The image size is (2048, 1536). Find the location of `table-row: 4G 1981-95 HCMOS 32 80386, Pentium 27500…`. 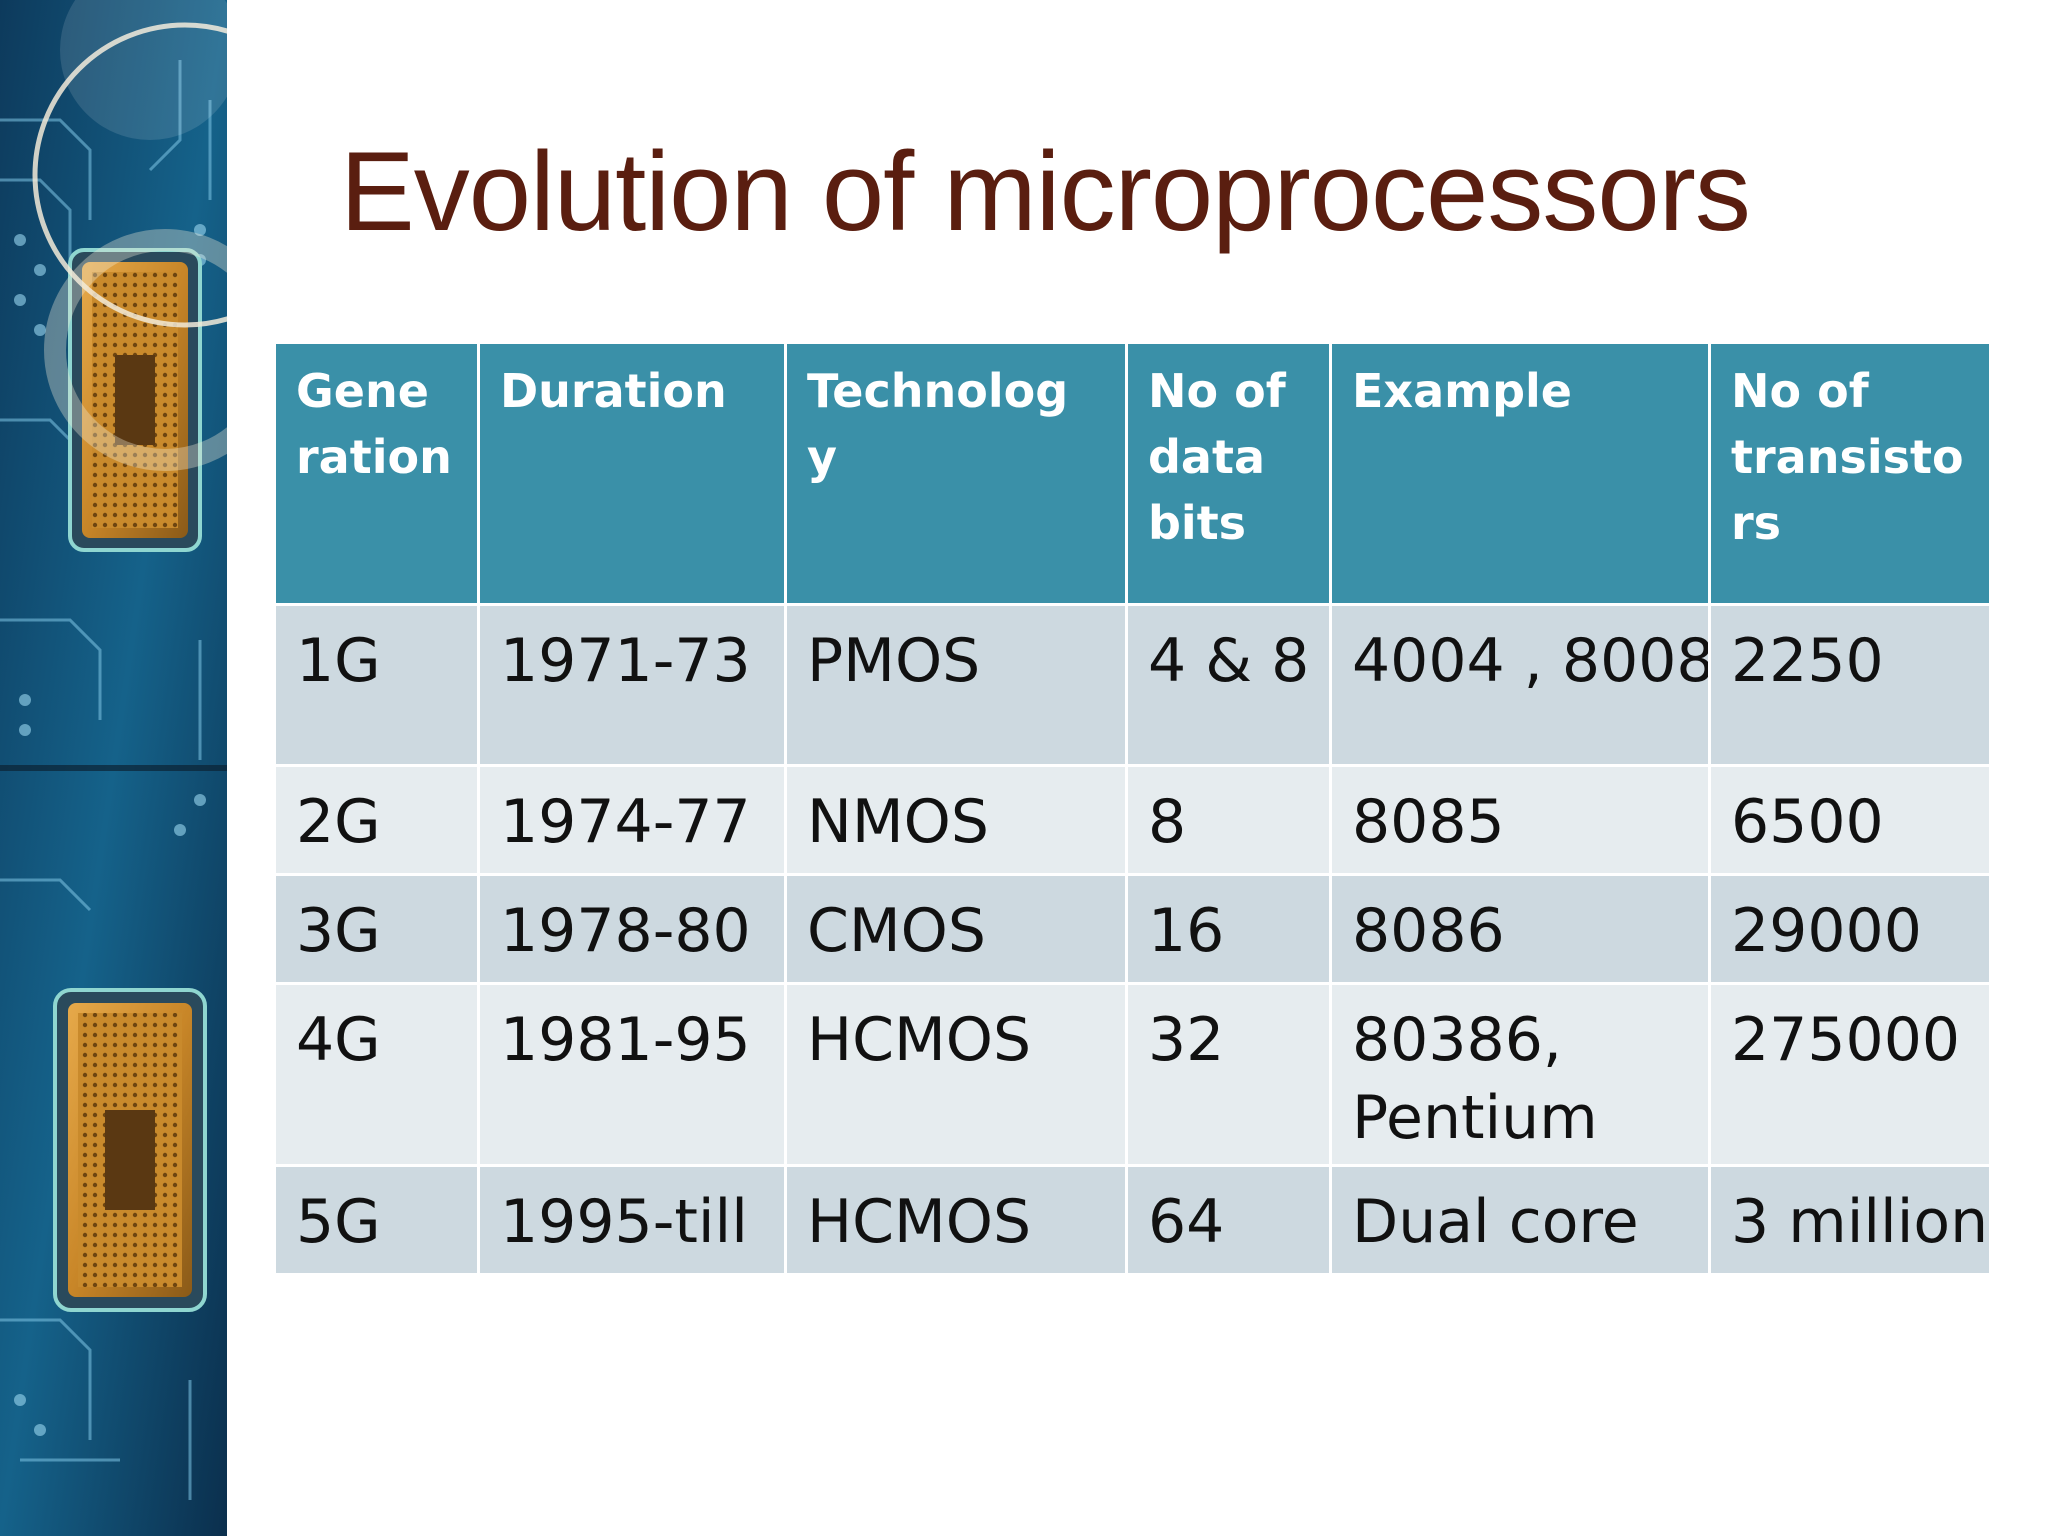

table-row: 4G 1981-95 HCMOS 32 80386, Pentium 27500… is located at coordinates (1132, 1074).